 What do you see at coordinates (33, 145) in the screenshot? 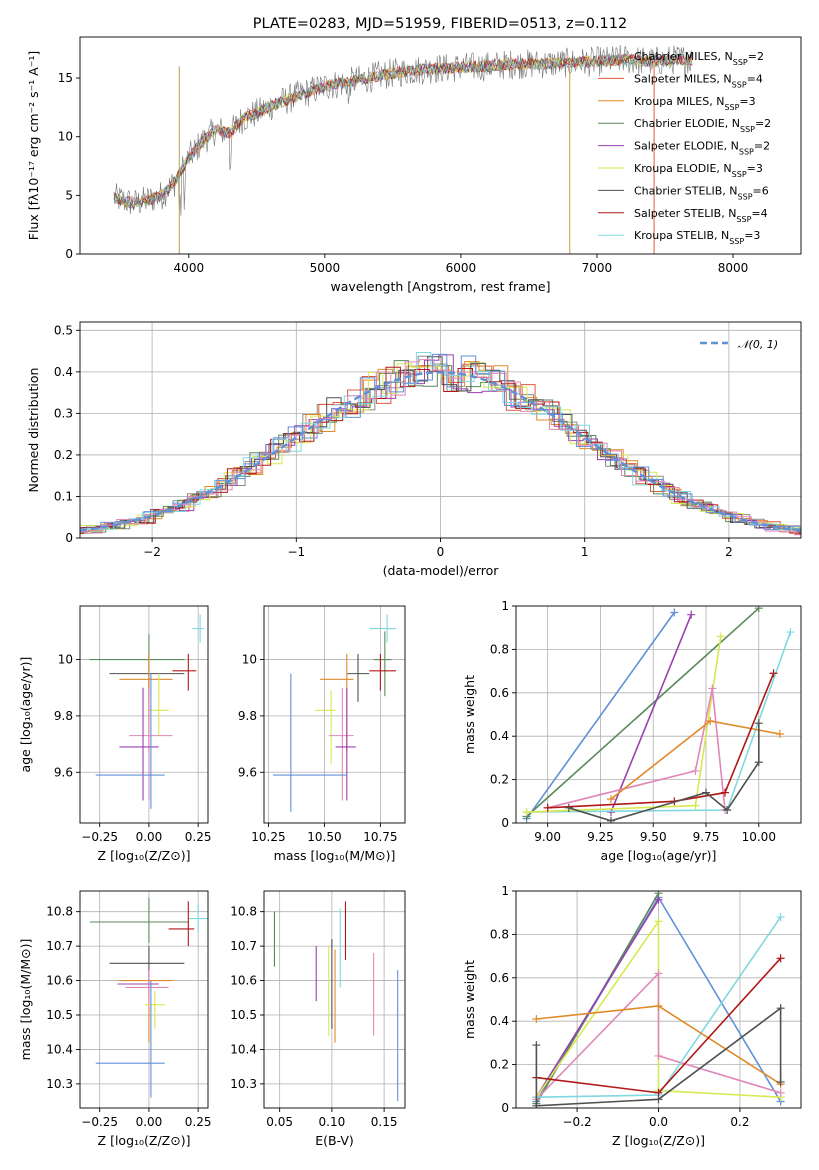
I see `y-axis-label: Flux [fλ10⁻¹⁷ erg cm⁻² s⁻¹ A⁻¹]` at bounding box center [33, 145].